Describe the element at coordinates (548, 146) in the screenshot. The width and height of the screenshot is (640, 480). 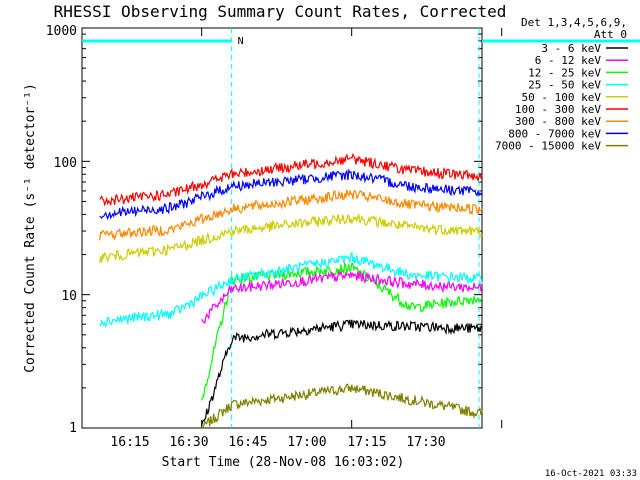
I see `legend-label: 7000 - 15000 keV` at that location.